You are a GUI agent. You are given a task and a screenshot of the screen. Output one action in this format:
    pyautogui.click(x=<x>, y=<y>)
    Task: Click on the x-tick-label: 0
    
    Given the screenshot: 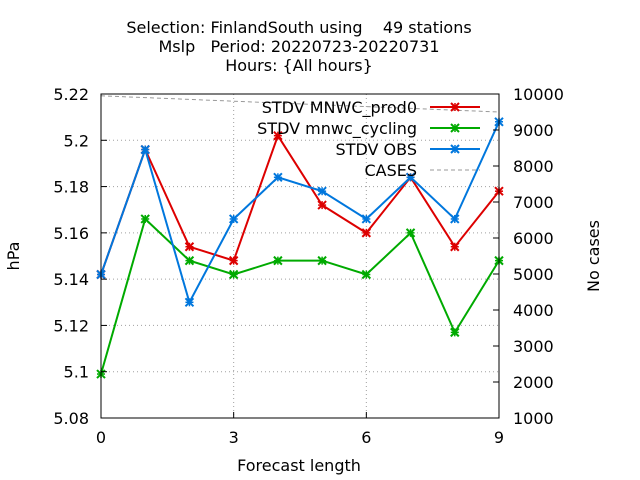 What is the action you would take?
    pyautogui.click(x=101, y=437)
    